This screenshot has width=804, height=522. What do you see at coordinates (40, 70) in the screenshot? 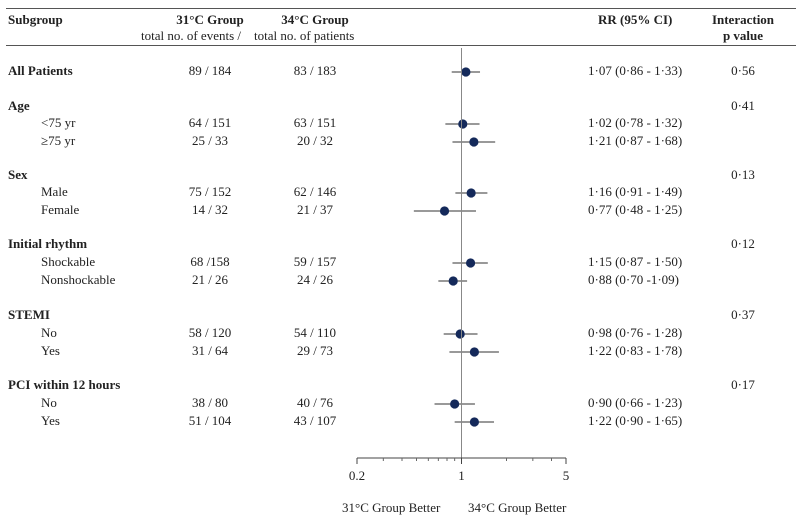
I see `row-label: All Patients` at bounding box center [40, 70].